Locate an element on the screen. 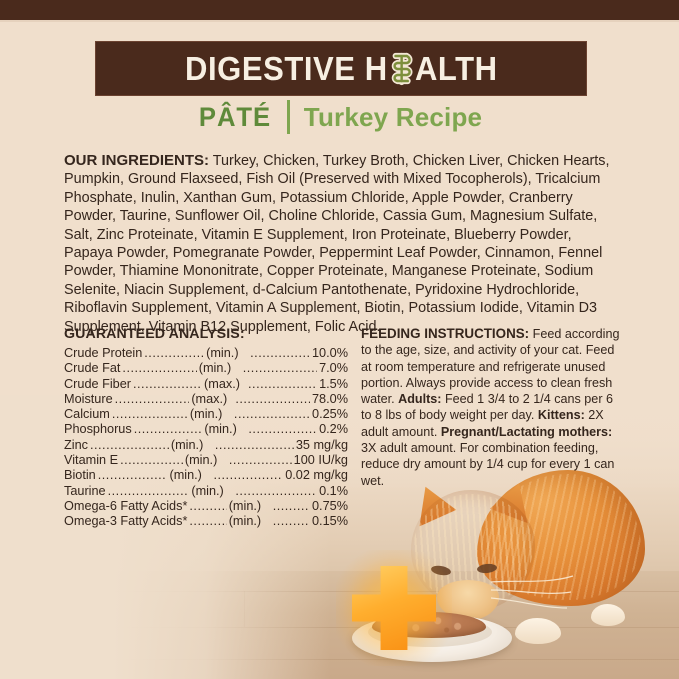  feeding-kittens-label: Kittens: is located at coordinates (561, 415).